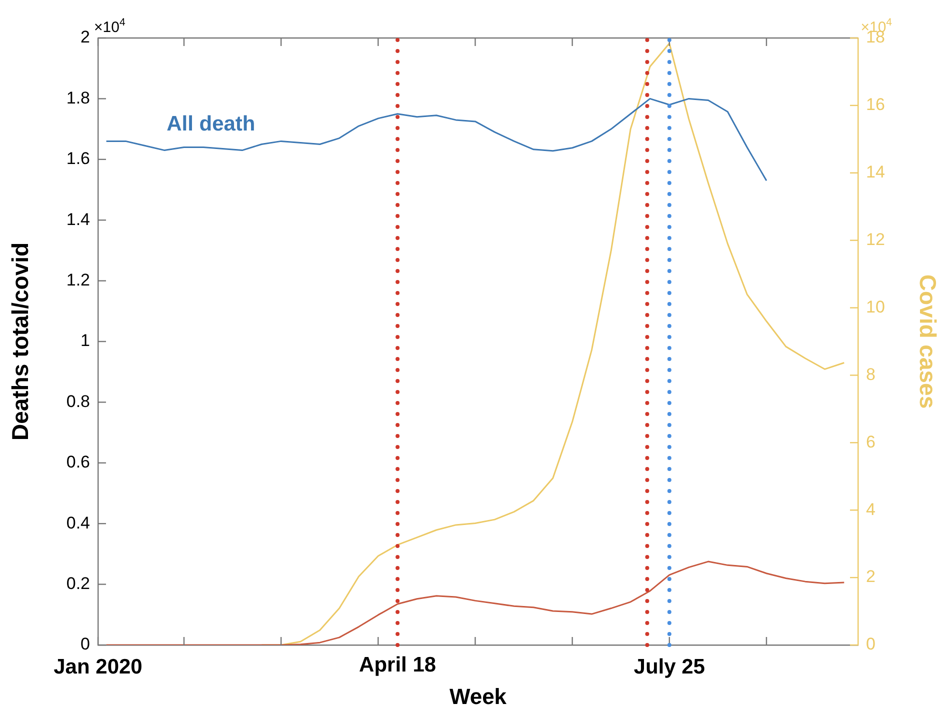 Image resolution: width=948 pixels, height=719 pixels. What do you see at coordinates (871, 442) in the screenshot?
I see `y2-tick-label: 6` at bounding box center [871, 442].